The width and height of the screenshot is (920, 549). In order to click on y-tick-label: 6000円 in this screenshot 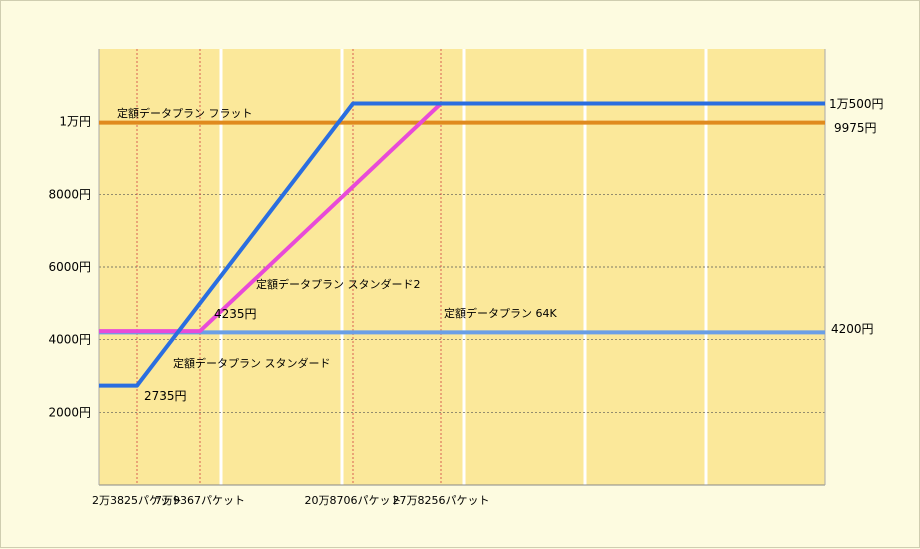, I will do `click(69, 267)`.